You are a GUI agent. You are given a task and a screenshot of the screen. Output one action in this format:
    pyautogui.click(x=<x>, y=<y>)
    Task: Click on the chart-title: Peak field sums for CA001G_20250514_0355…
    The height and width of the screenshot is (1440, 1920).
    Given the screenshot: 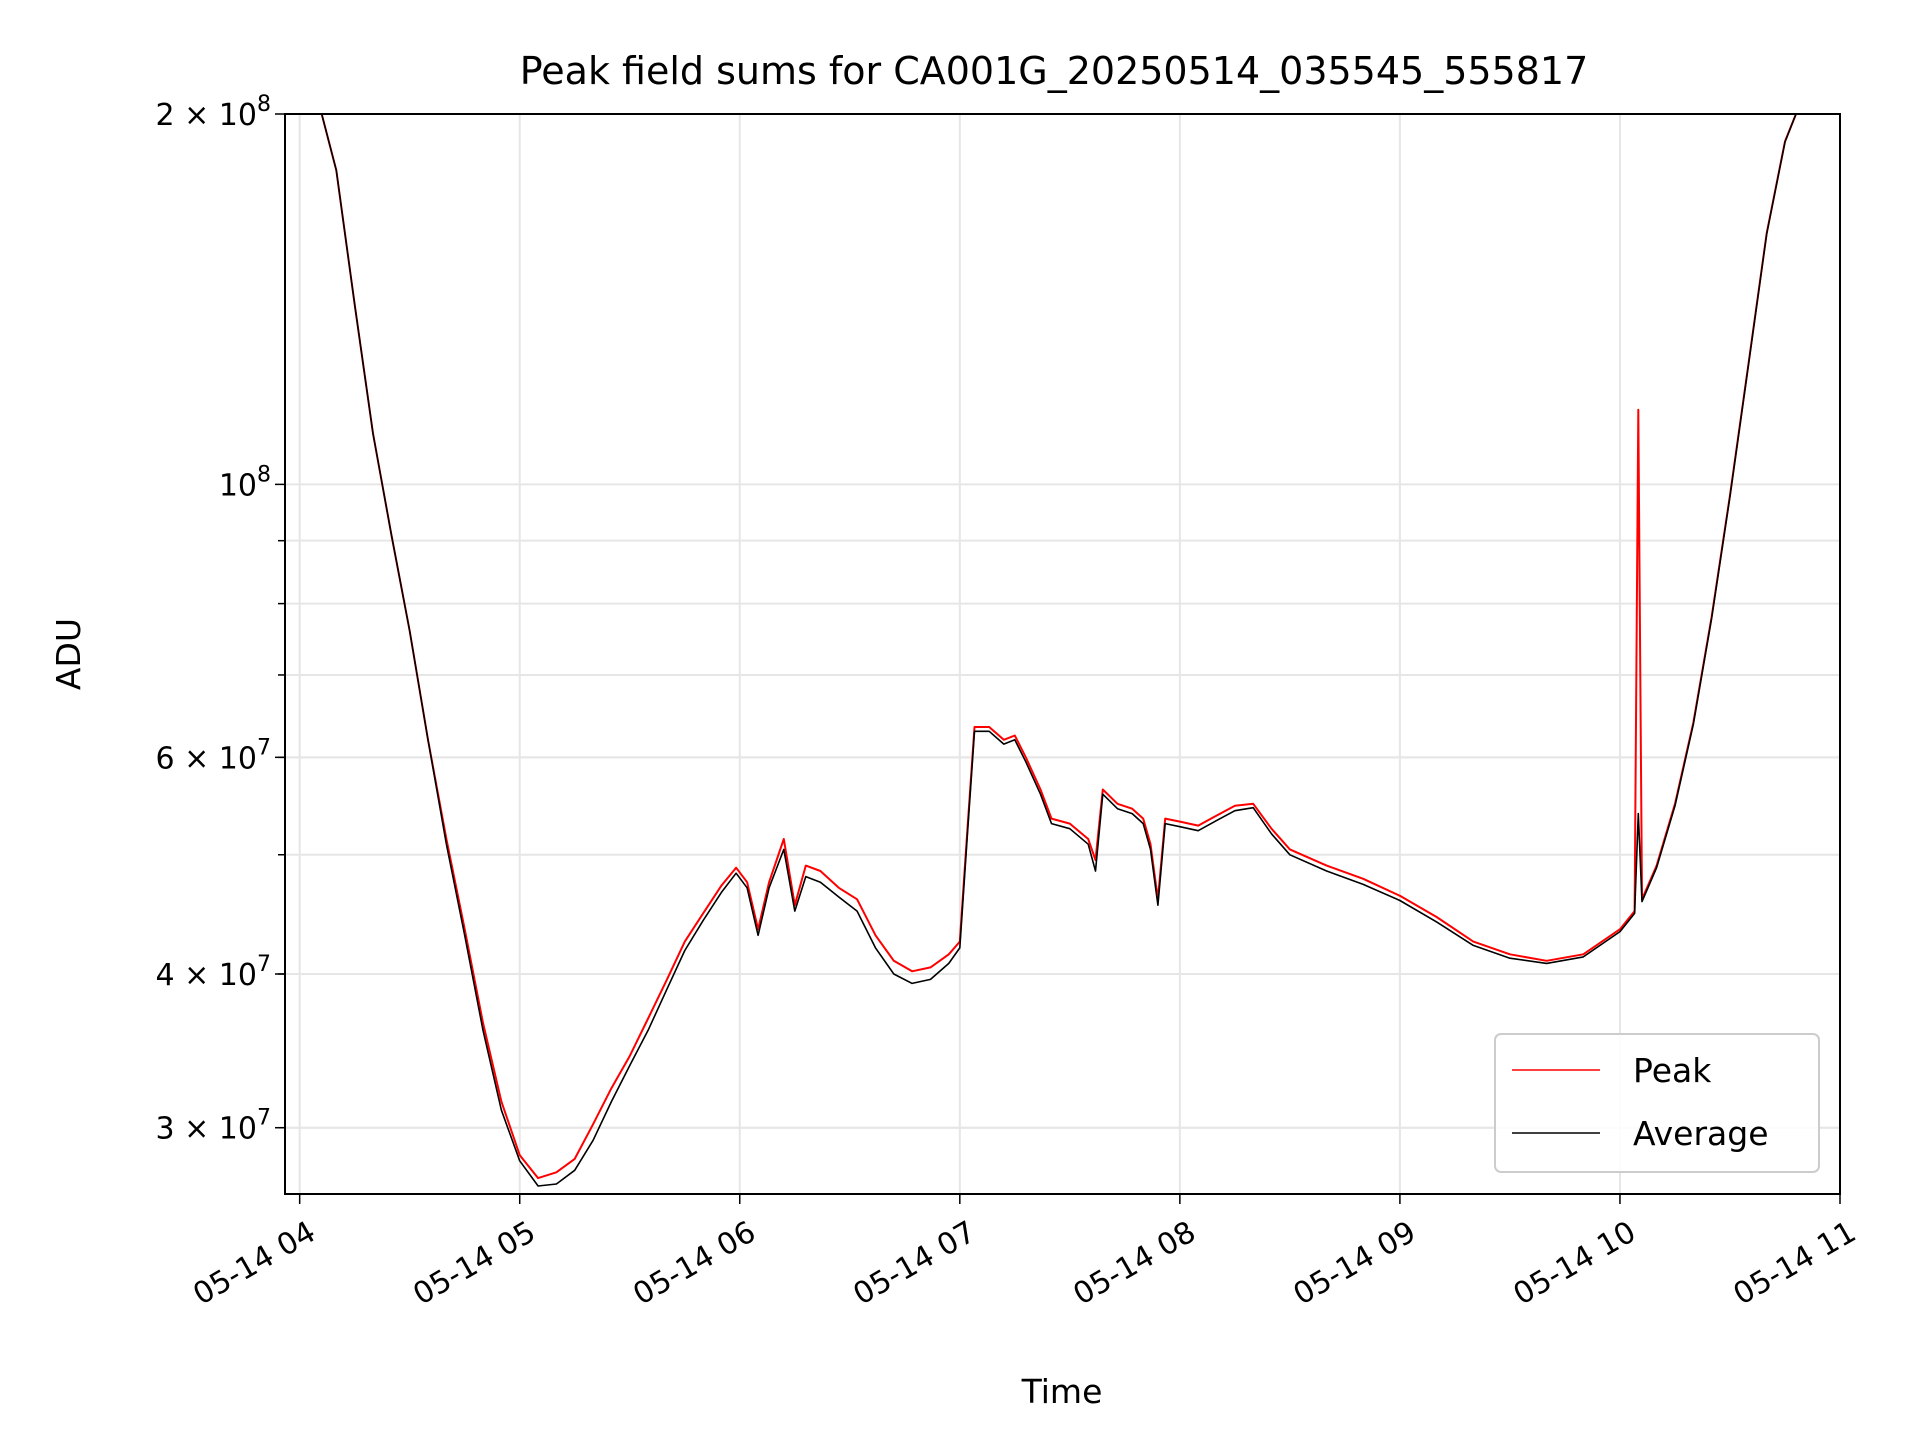 What is the action you would take?
    pyautogui.click(x=1054, y=71)
    